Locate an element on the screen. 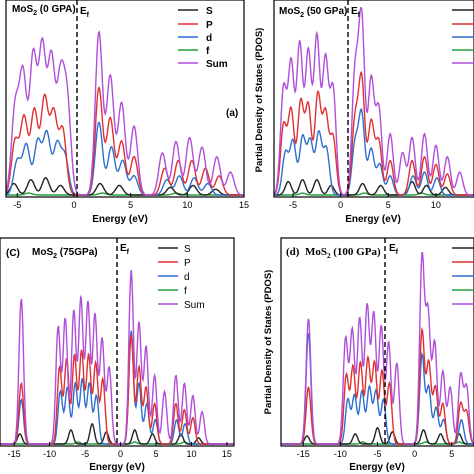 The height and width of the screenshot is (474, 474). legend-label-sum: Sum is located at coordinates (217, 64).